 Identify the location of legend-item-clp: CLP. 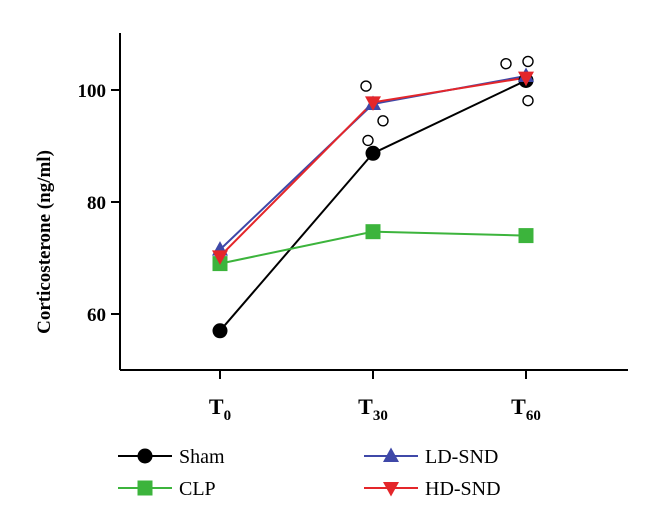
(167, 489).